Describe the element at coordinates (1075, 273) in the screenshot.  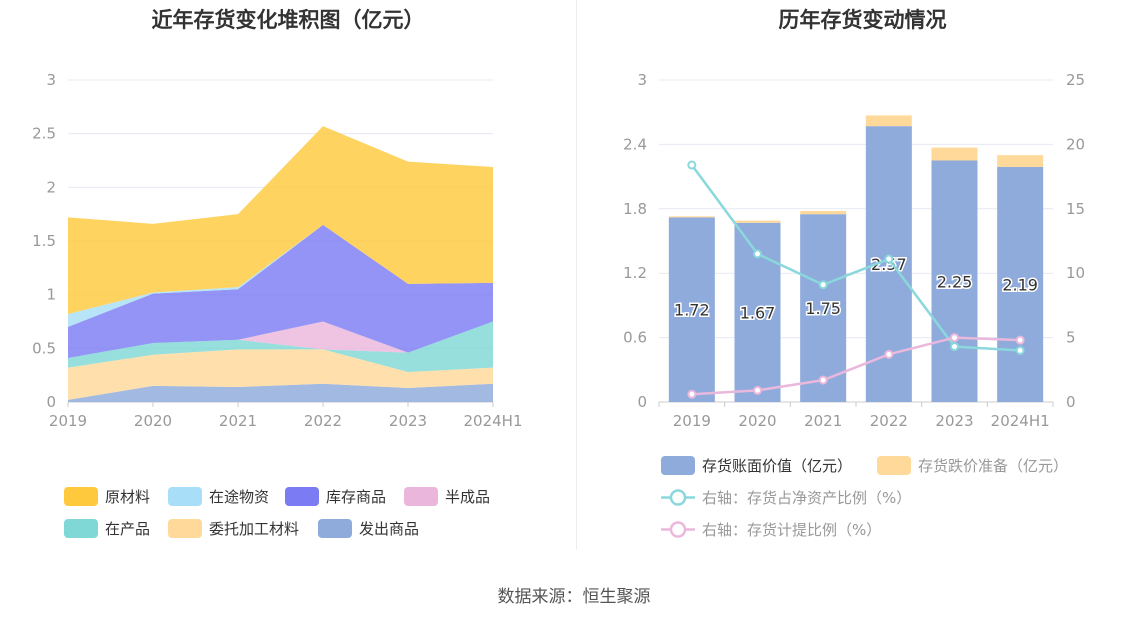
I see `bar-y2-tick-label: 10` at that location.